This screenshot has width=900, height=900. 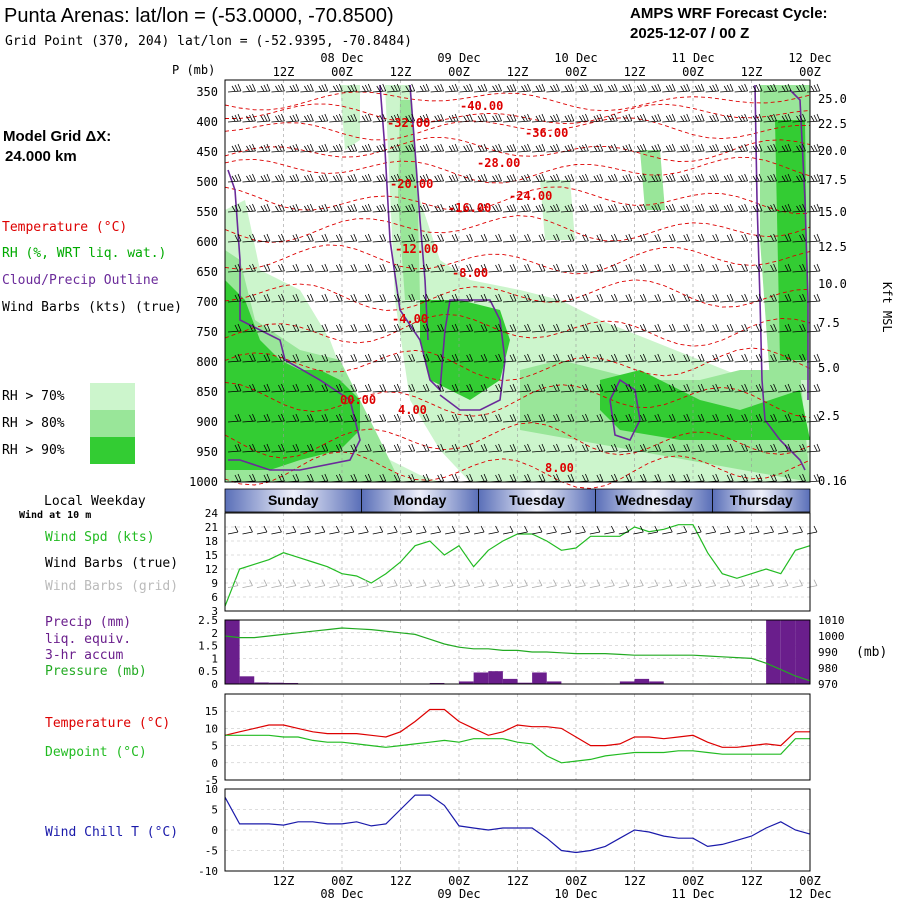 What do you see at coordinates (41, 156) in the screenshot?
I see `model-grid-value: 24.000 km` at bounding box center [41, 156].